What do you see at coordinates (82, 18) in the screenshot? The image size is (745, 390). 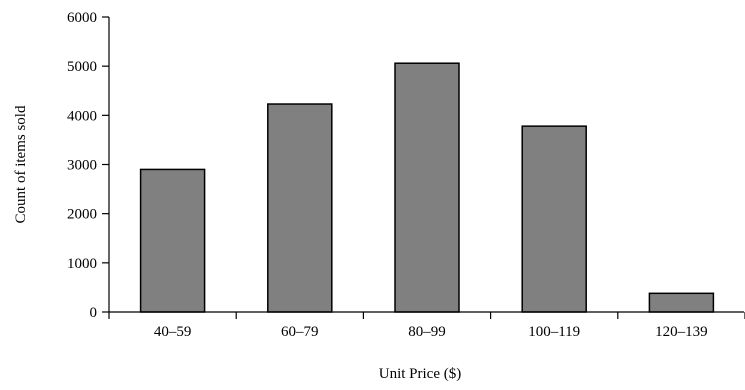 I see `y-tick-label-6: 6000` at bounding box center [82, 18].